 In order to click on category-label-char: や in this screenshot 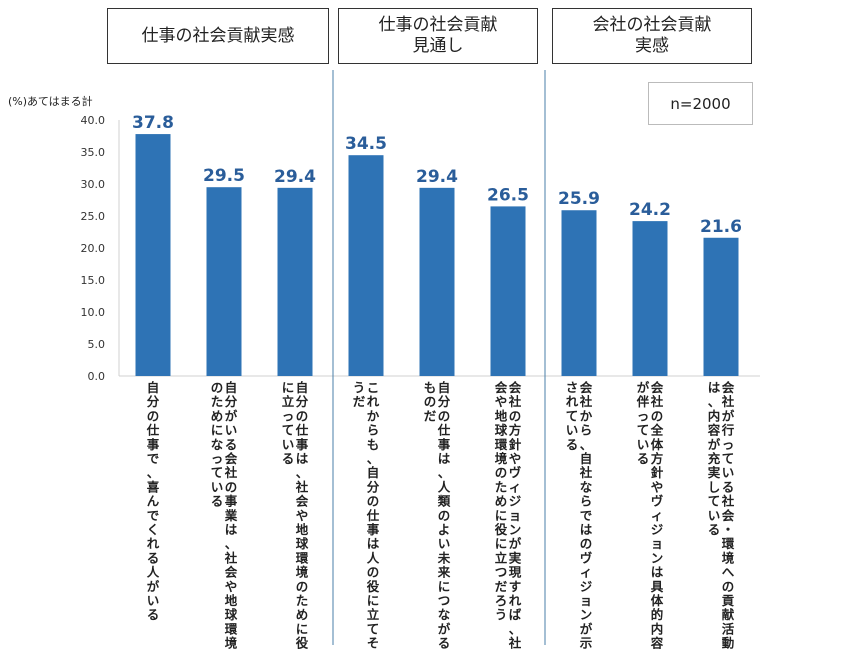, I will do `click(231, 586)`.